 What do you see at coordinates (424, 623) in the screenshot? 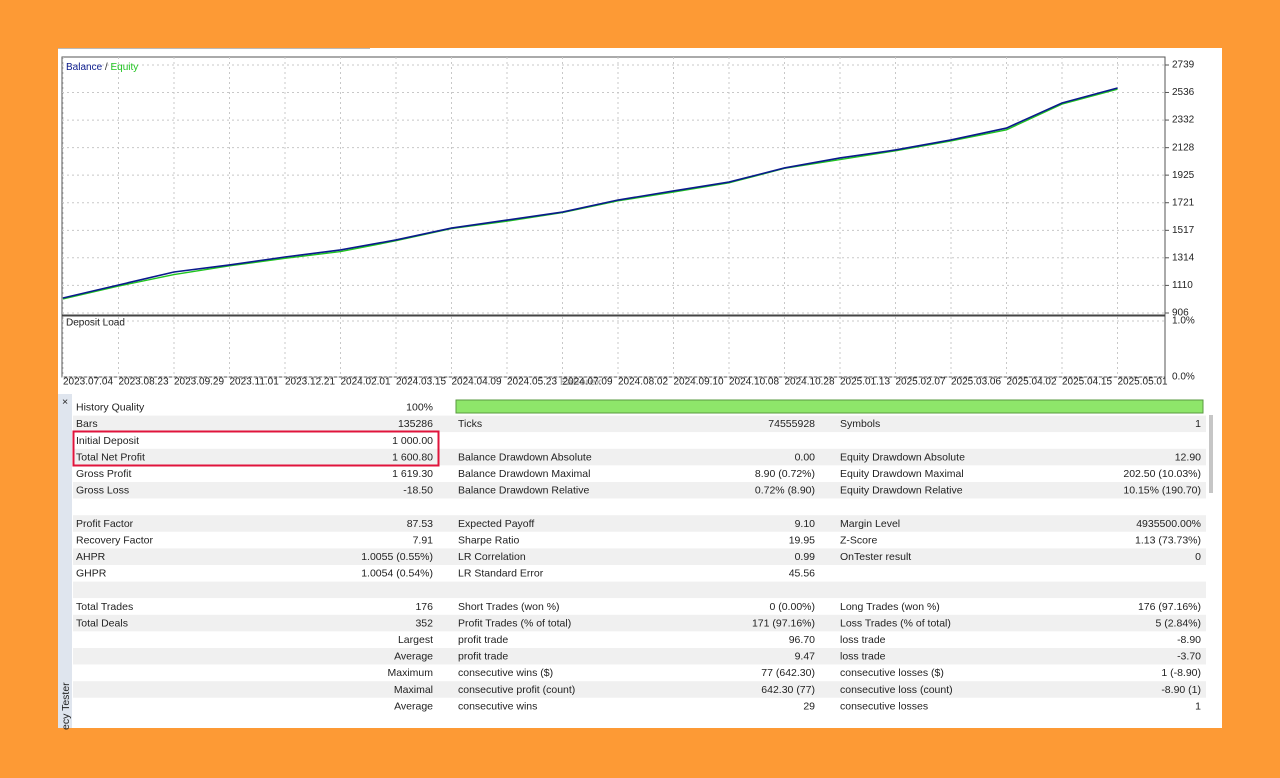
I see `metric-value: 352` at bounding box center [424, 623].